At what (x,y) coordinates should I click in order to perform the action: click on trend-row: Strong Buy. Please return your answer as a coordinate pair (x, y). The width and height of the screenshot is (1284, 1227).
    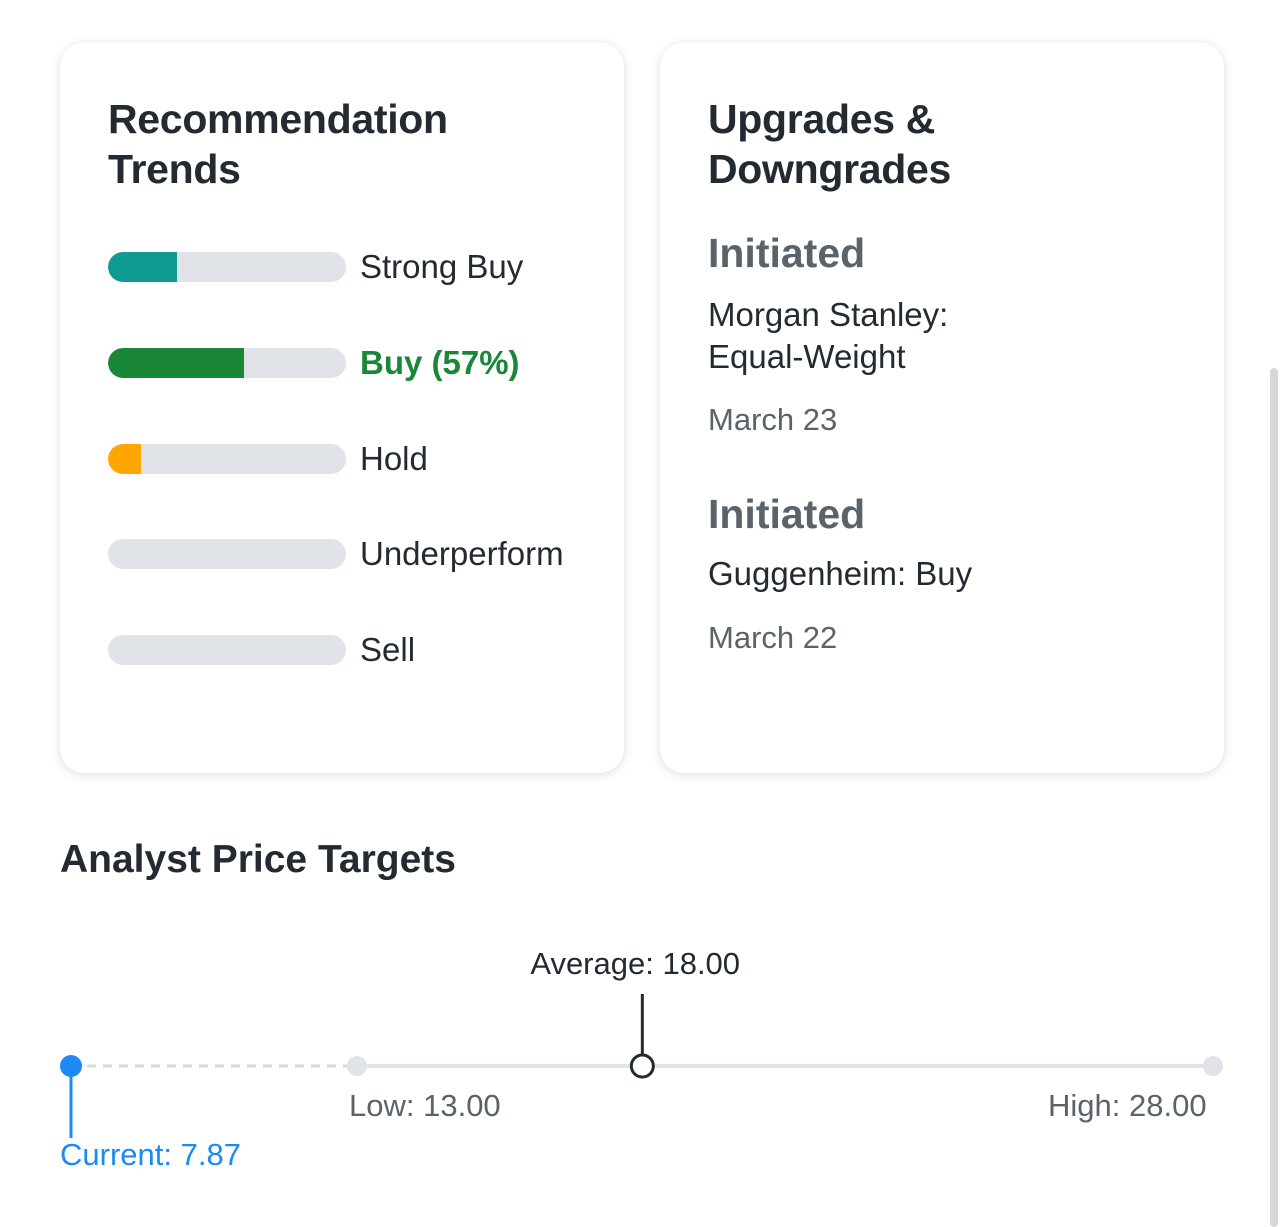
    Looking at the image, I should click on (358, 266).